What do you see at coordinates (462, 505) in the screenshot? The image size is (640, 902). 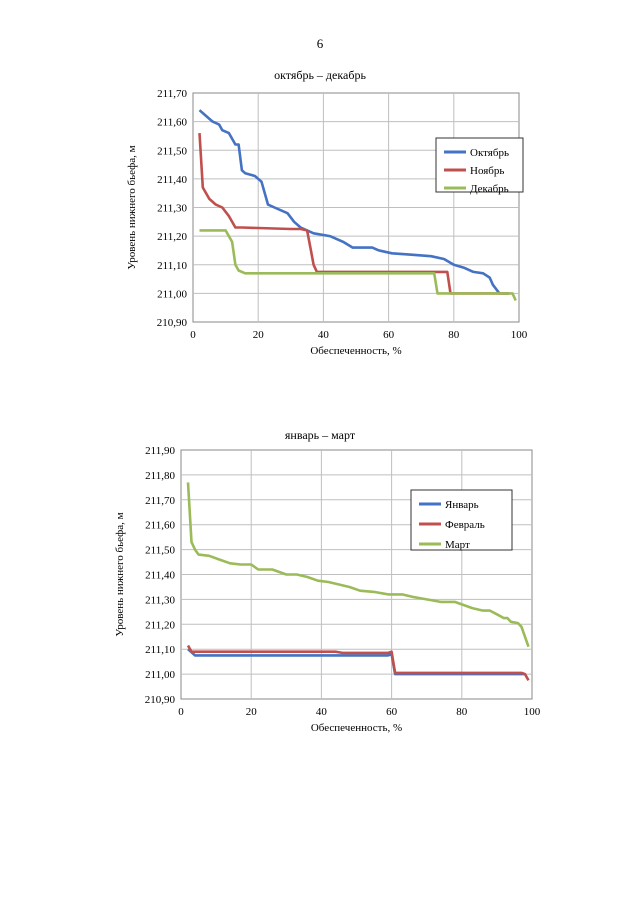 I see `legend-label: Январь` at bounding box center [462, 505].